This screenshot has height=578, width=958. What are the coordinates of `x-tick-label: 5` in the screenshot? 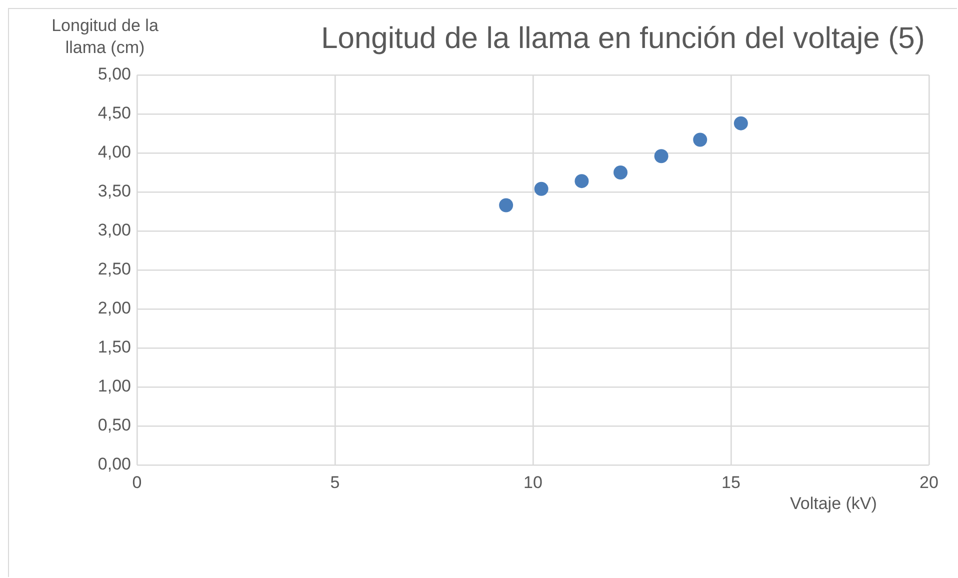 It's located at (335, 482).